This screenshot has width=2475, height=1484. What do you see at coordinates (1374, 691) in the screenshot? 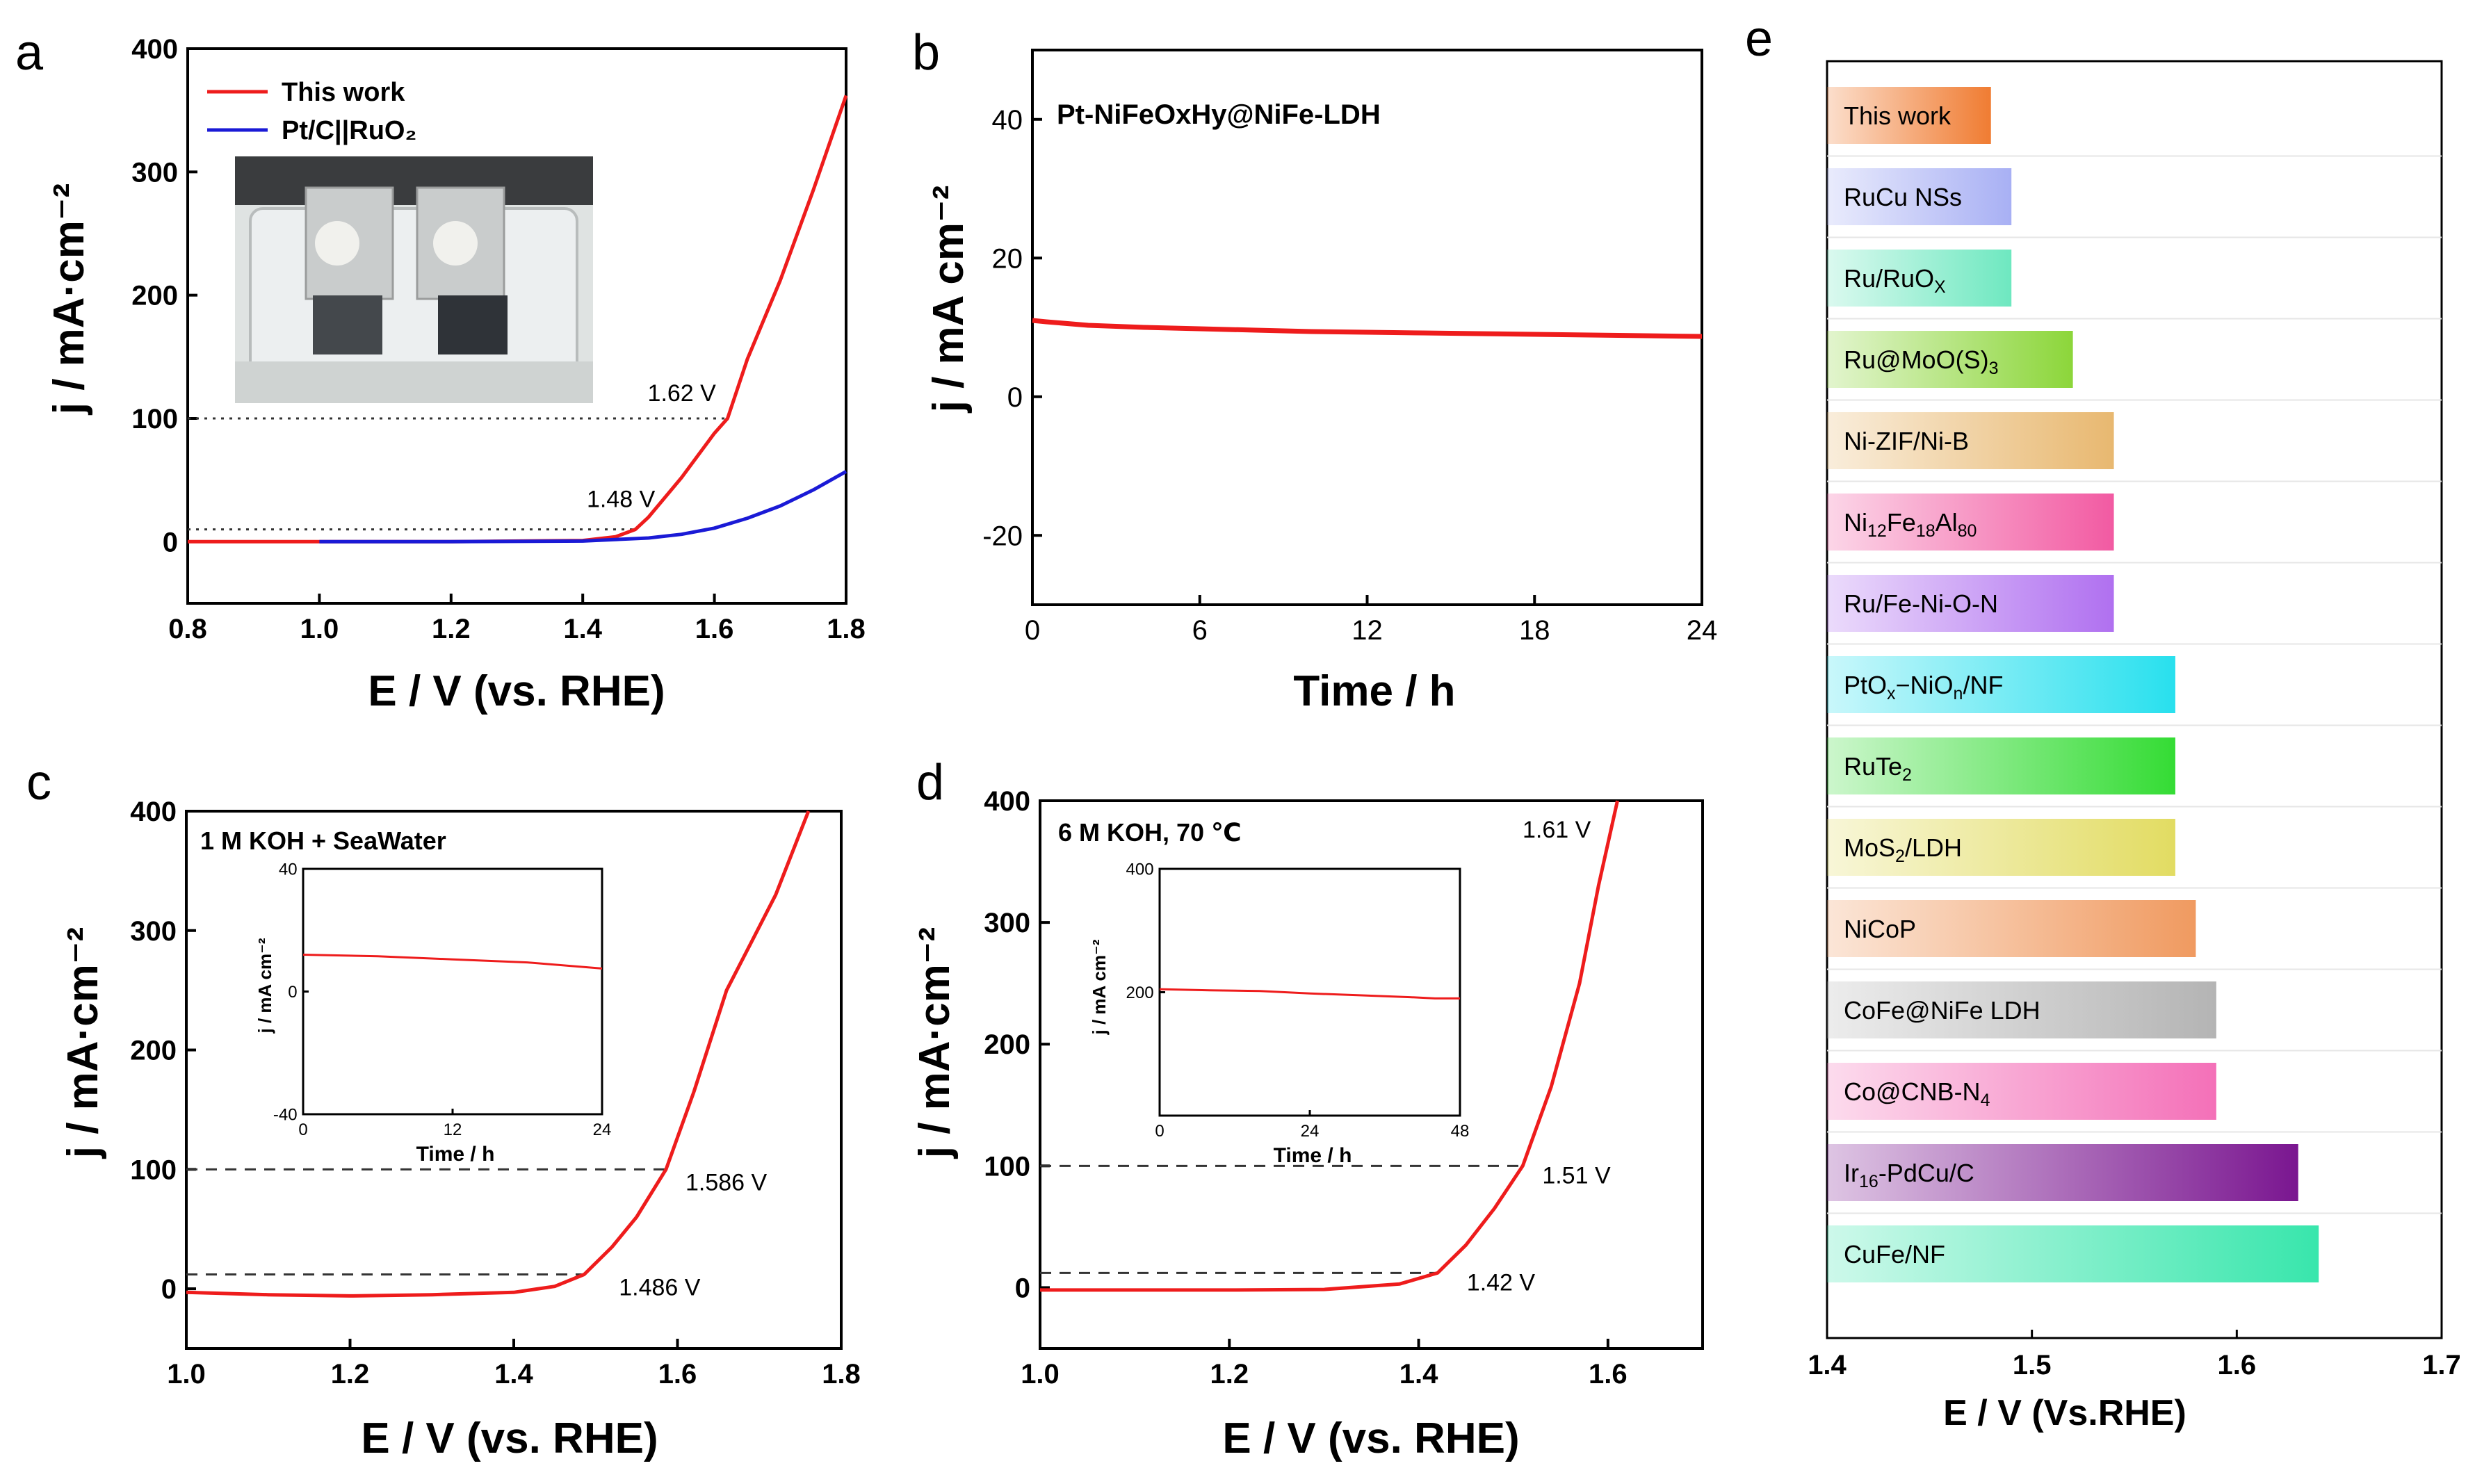
I see `panel-b-x-label: Time / h` at bounding box center [1374, 691].